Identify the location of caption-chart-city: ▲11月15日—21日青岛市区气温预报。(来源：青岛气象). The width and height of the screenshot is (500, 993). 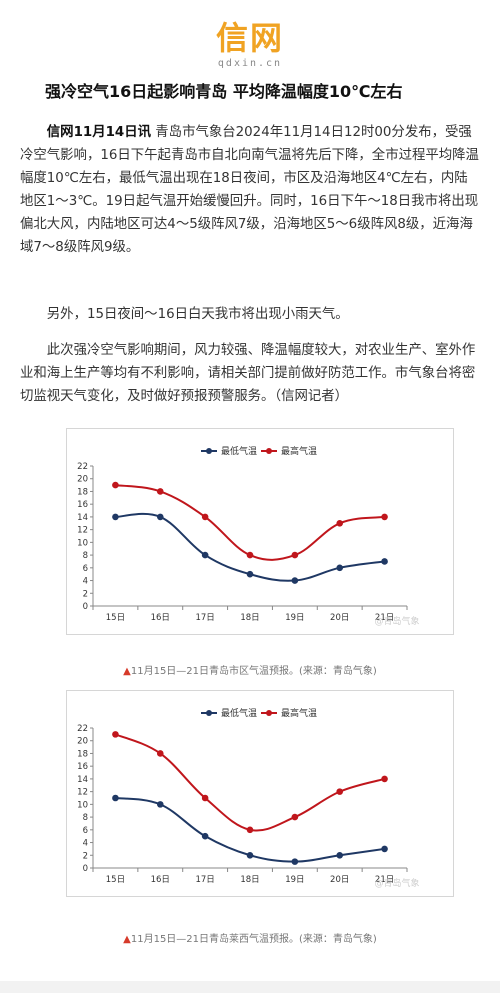
(250, 669).